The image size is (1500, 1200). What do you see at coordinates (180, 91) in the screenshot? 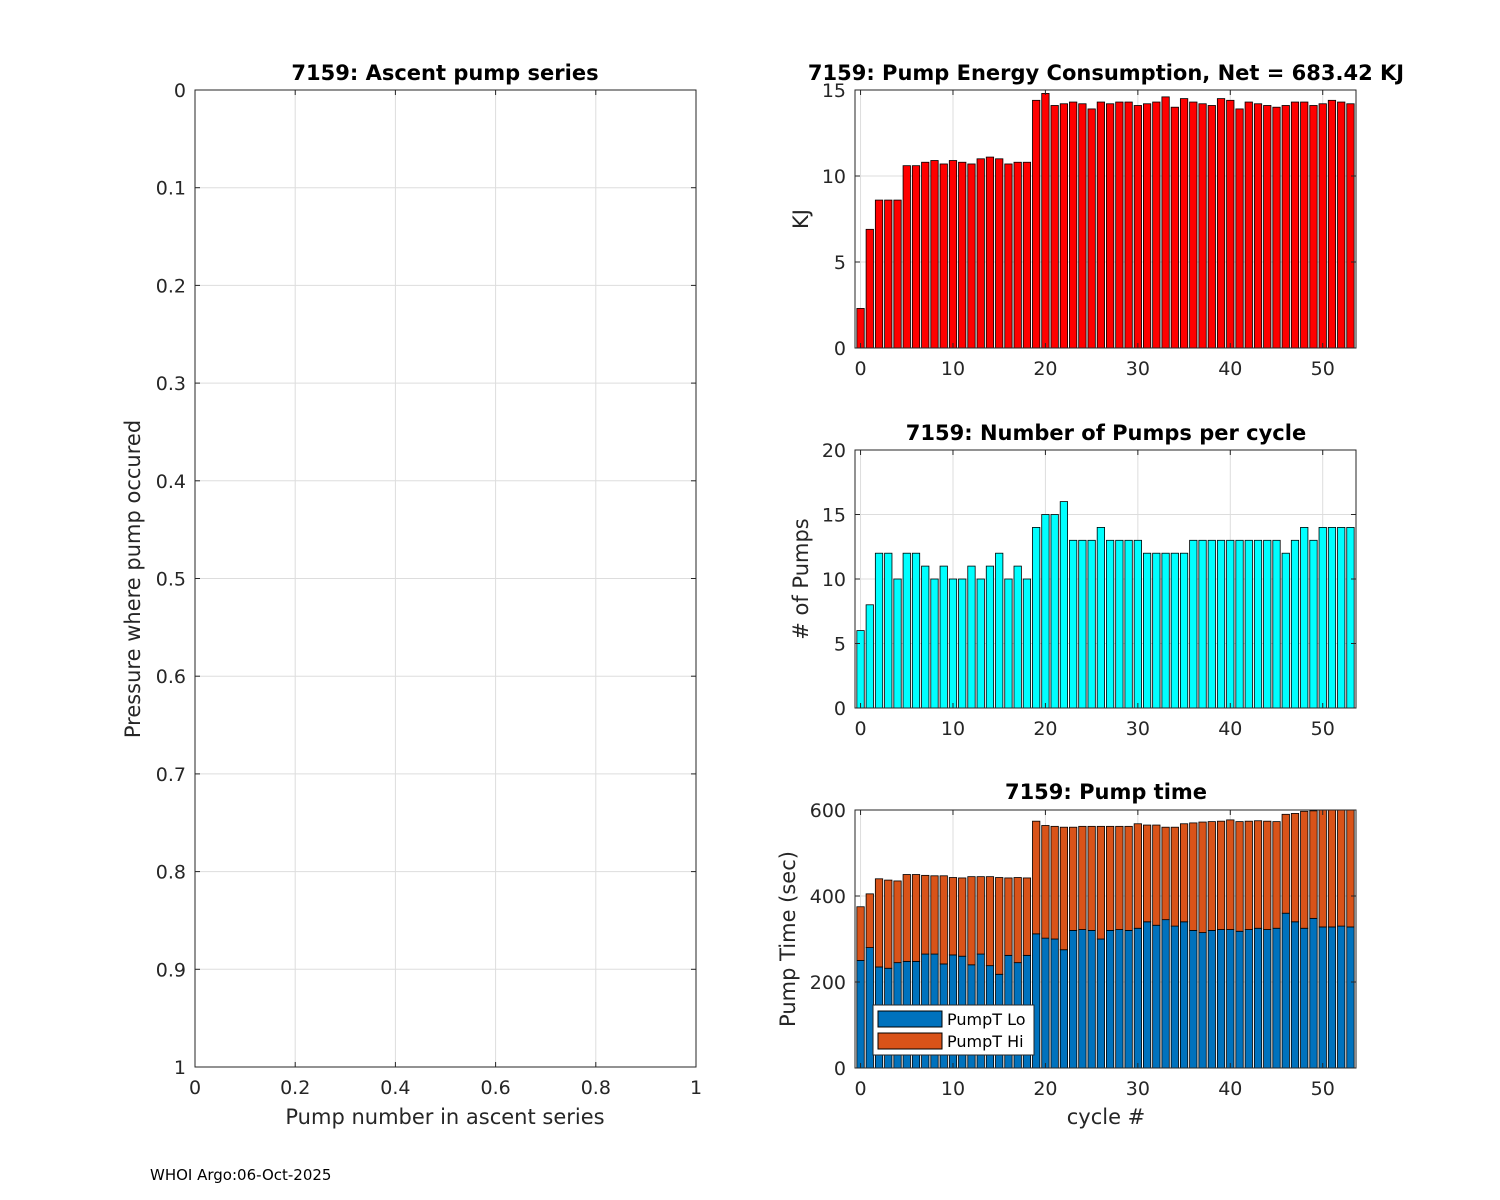
I see `ascent-ytick-label: 0` at bounding box center [180, 91].